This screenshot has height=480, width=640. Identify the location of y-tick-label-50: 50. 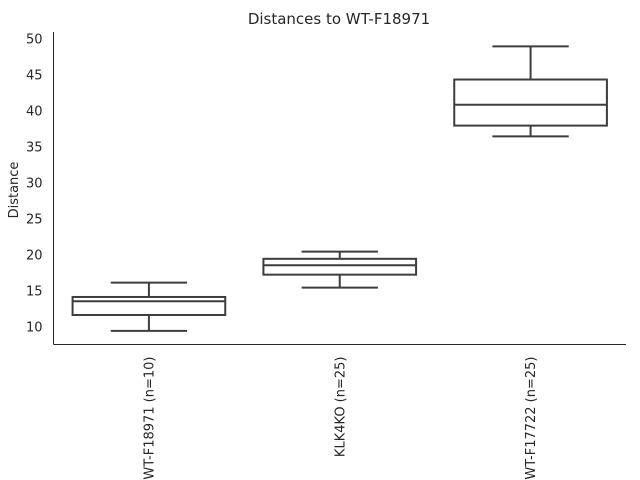
(34, 40).